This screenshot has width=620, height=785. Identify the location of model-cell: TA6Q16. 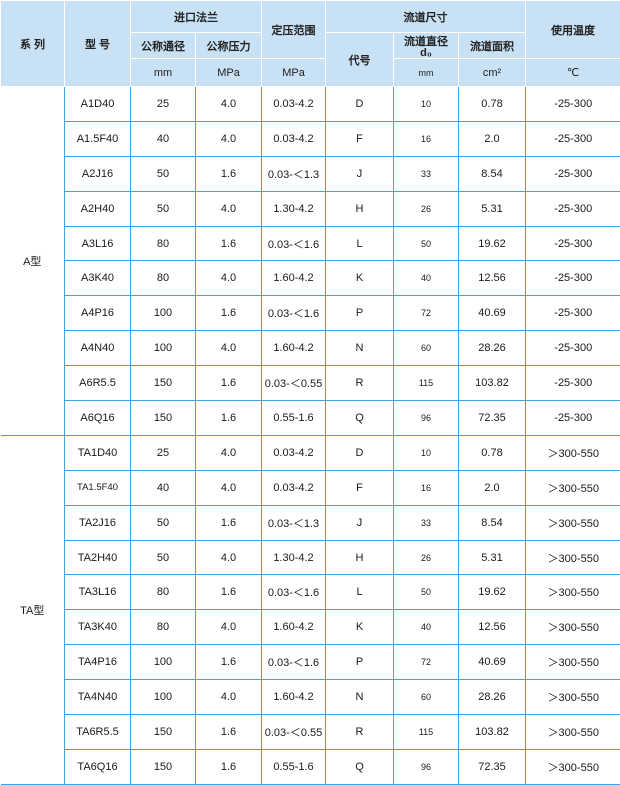
(98, 766).